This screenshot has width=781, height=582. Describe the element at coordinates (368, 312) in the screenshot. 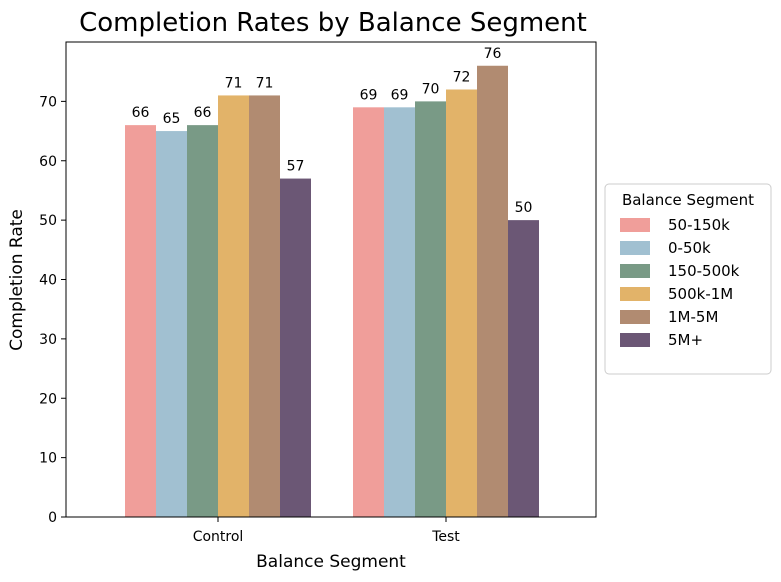

I see `bar-test-50-150k` at that location.